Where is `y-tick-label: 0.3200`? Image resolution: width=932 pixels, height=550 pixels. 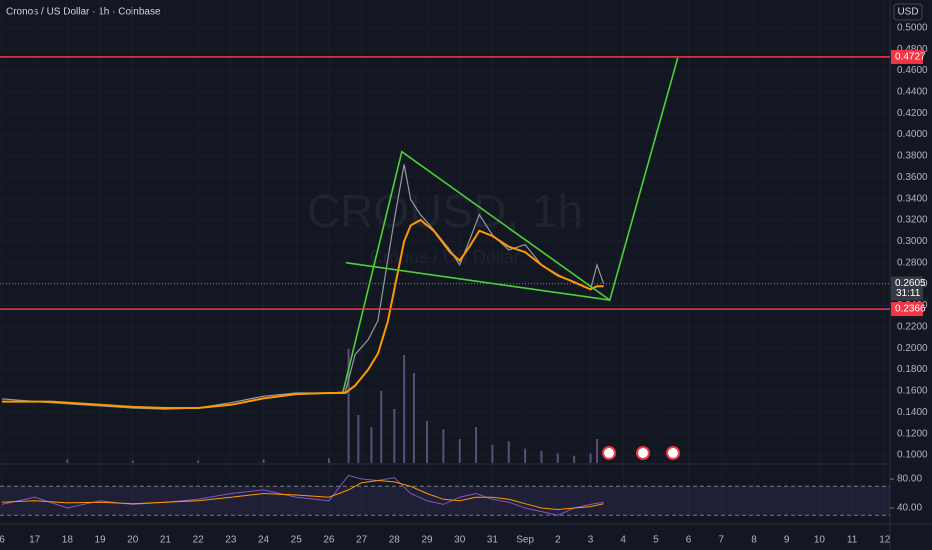 y-tick-label: 0.3200 is located at coordinates (912, 220).